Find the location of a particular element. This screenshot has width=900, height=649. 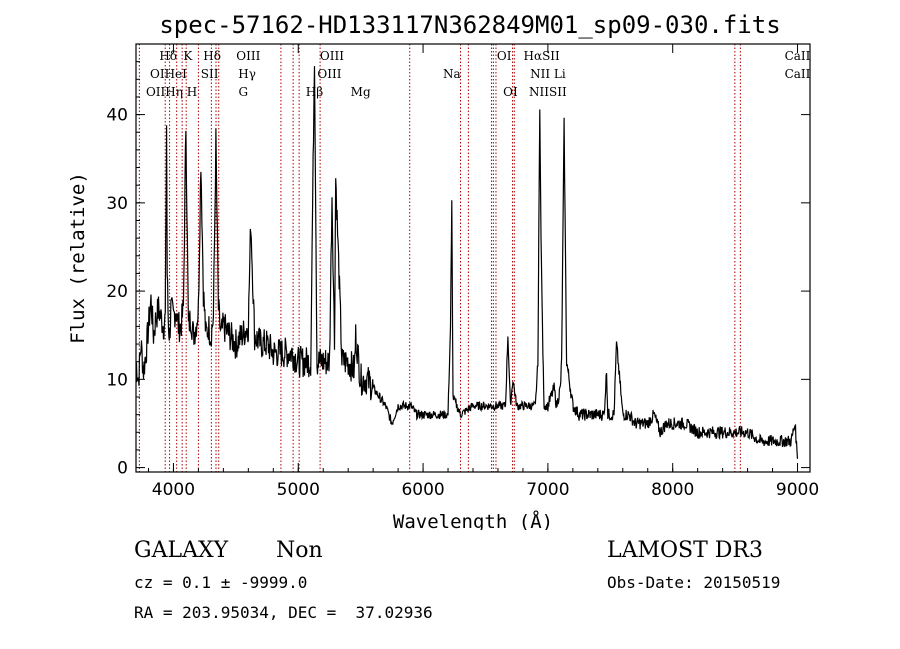

emission-line-label: Mg is located at coordinates (361, 92).